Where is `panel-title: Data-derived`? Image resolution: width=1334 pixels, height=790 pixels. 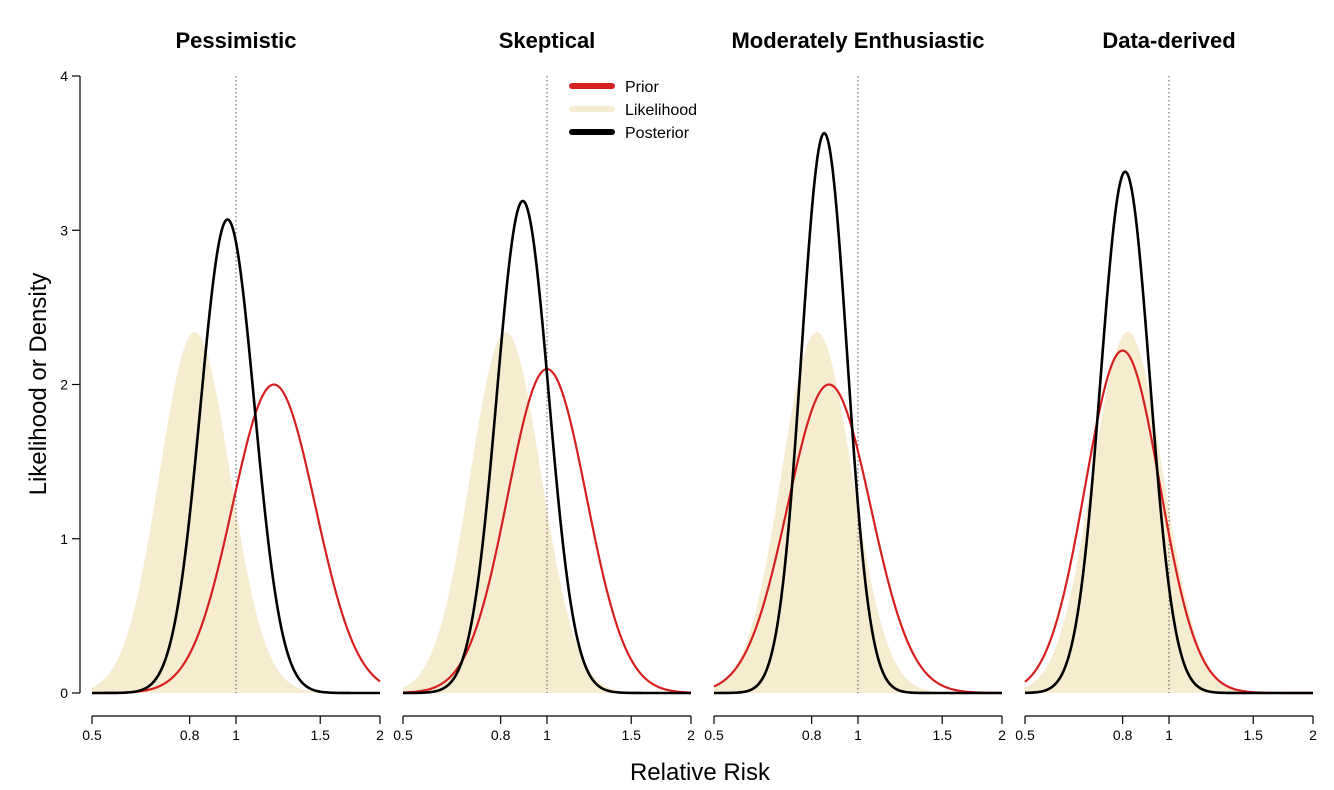
panel-title: Data-derived is located at coordinates (1168, 40).